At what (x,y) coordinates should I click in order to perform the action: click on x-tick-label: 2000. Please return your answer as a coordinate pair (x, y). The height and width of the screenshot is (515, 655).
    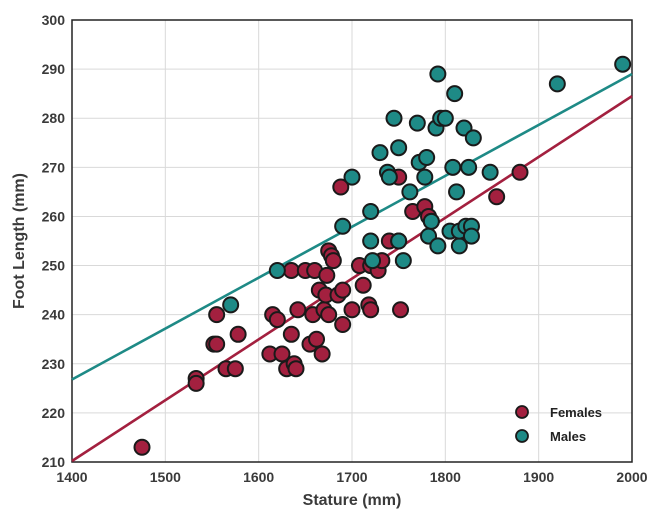
    Looking at the image, I should click on (631, 477).